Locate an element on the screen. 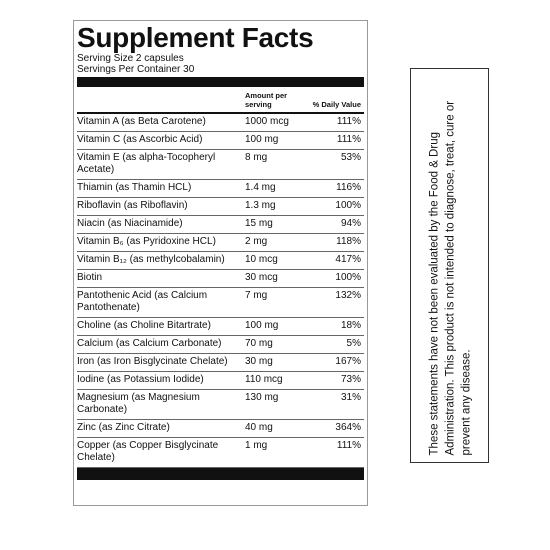  nutrient-name: Thiamin (as Thamin HCL) is located at coordinates (161, 188).